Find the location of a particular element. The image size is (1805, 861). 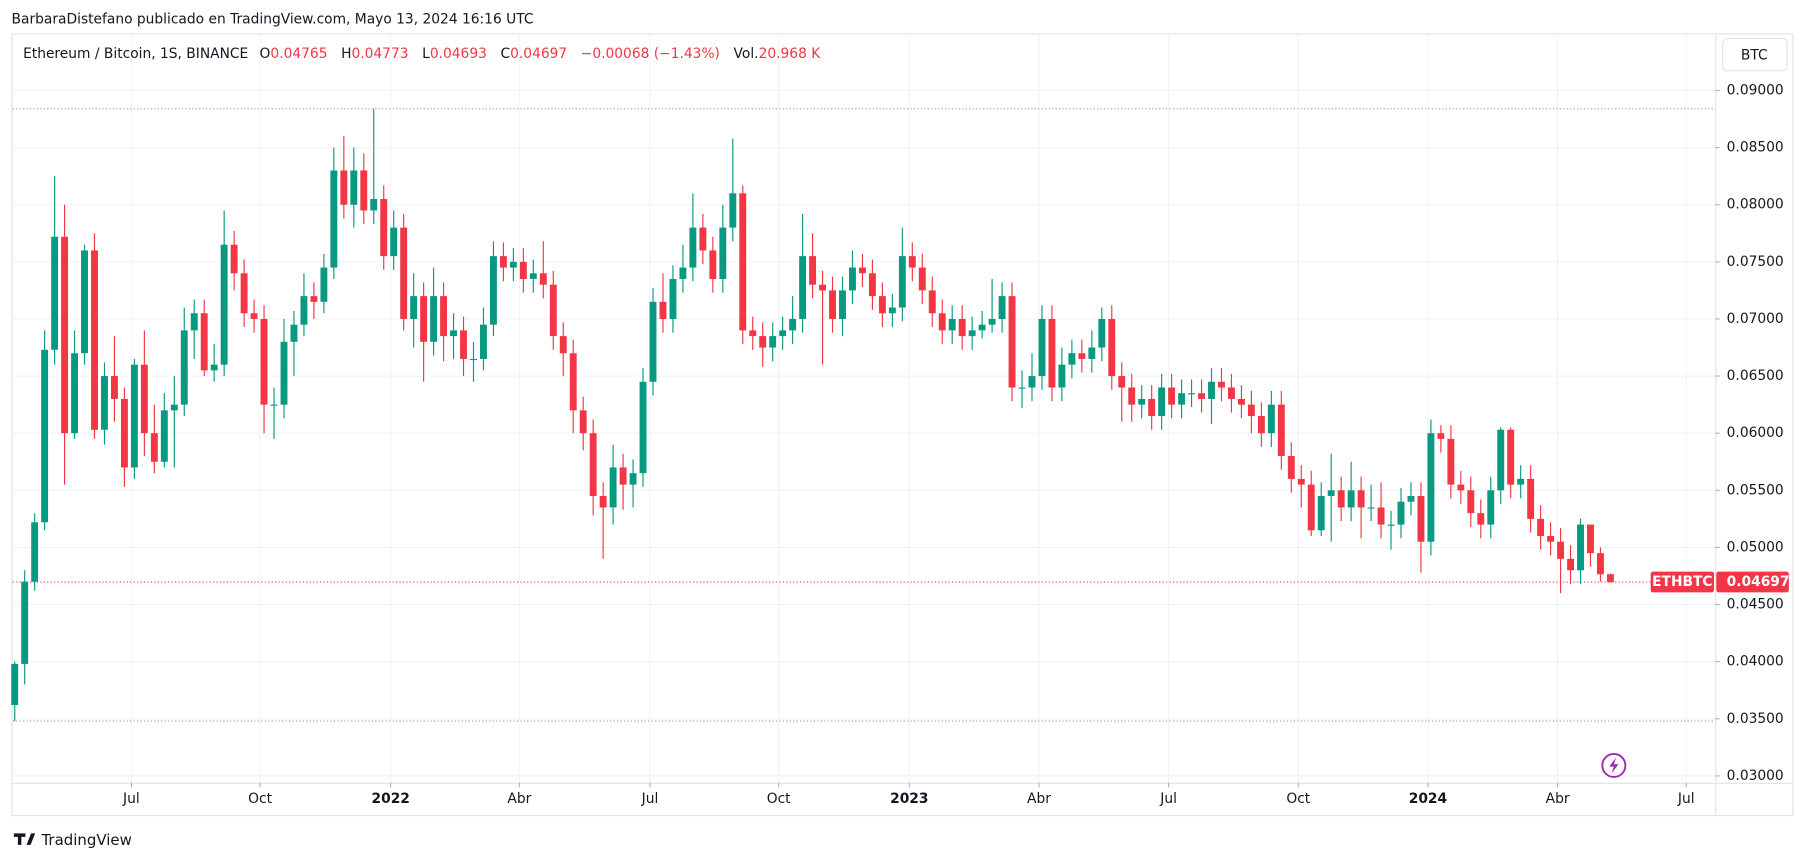

currency-button-label: BTC is located at coordinates (1754, 55).